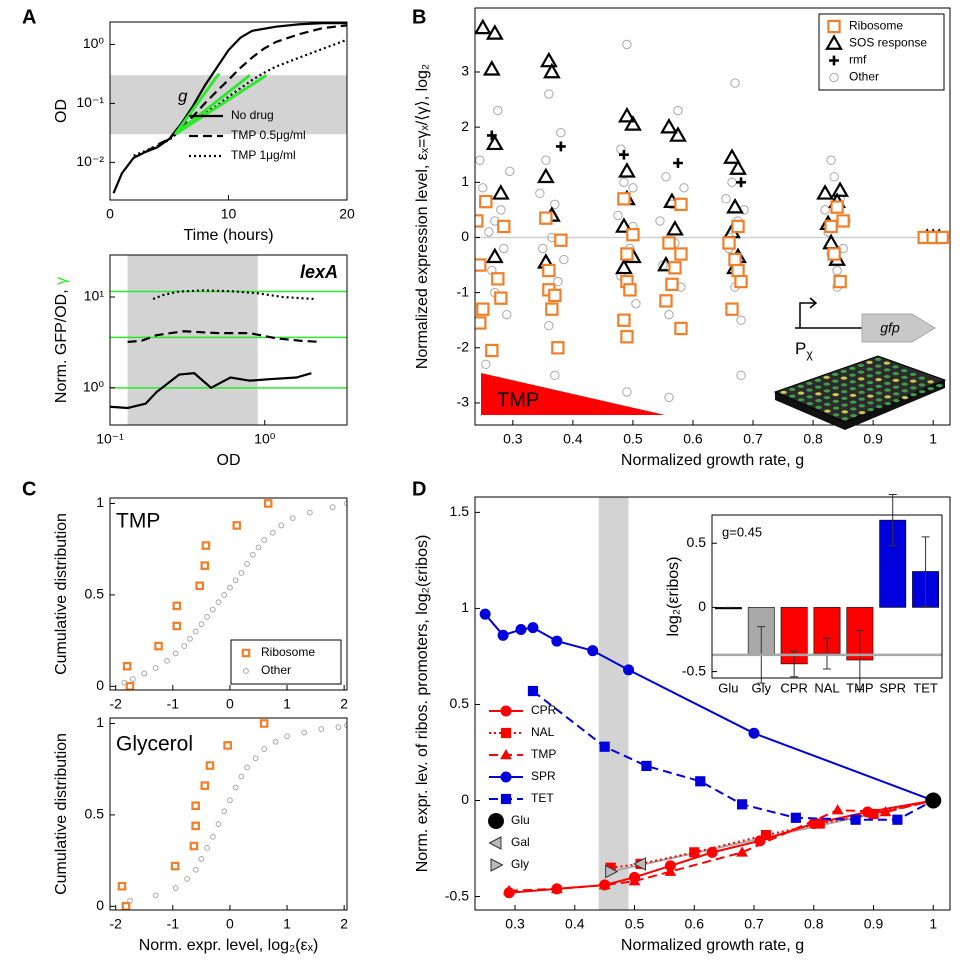  Describe the element at coordinates (793, 687) in the screenshot. I see `category-label: CPR` at that location.